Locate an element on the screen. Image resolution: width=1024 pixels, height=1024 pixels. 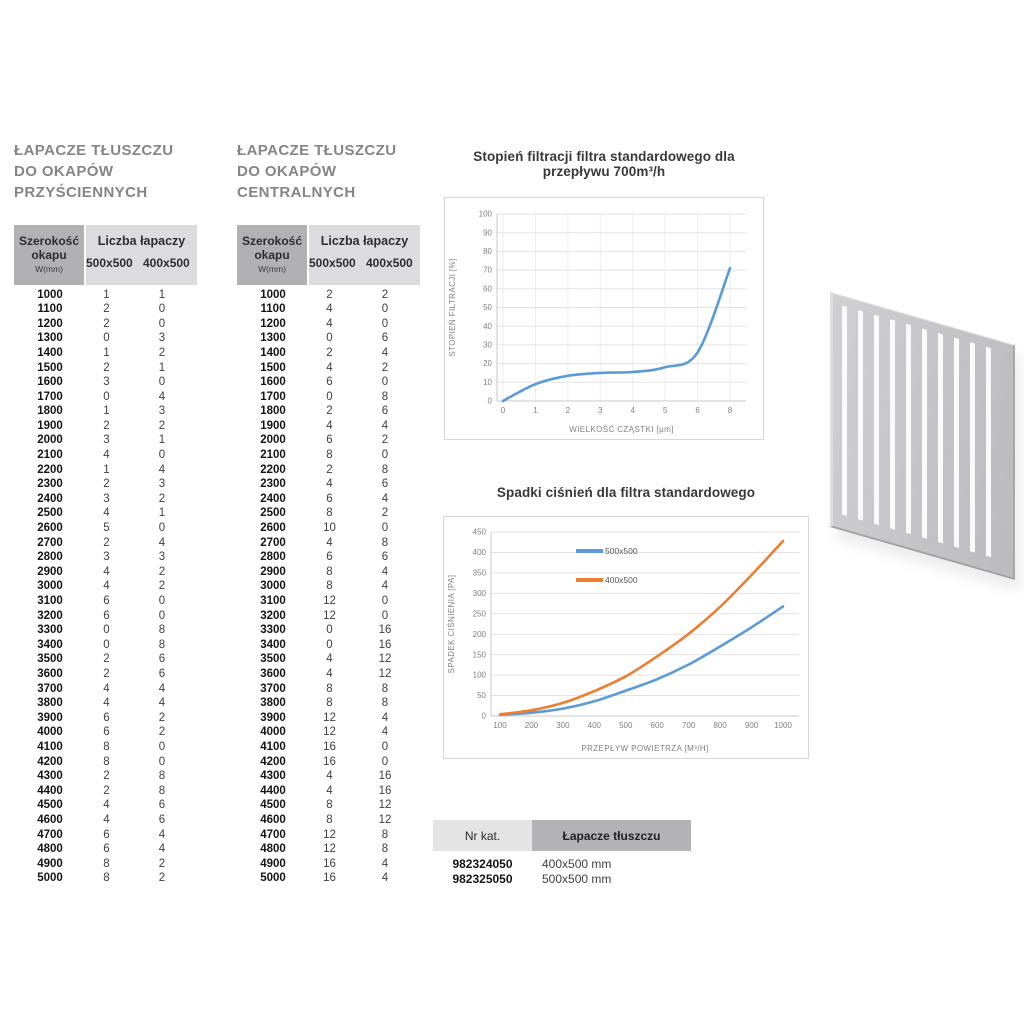
hood-width-cell: 2900 is located at coordinates (273, 571).